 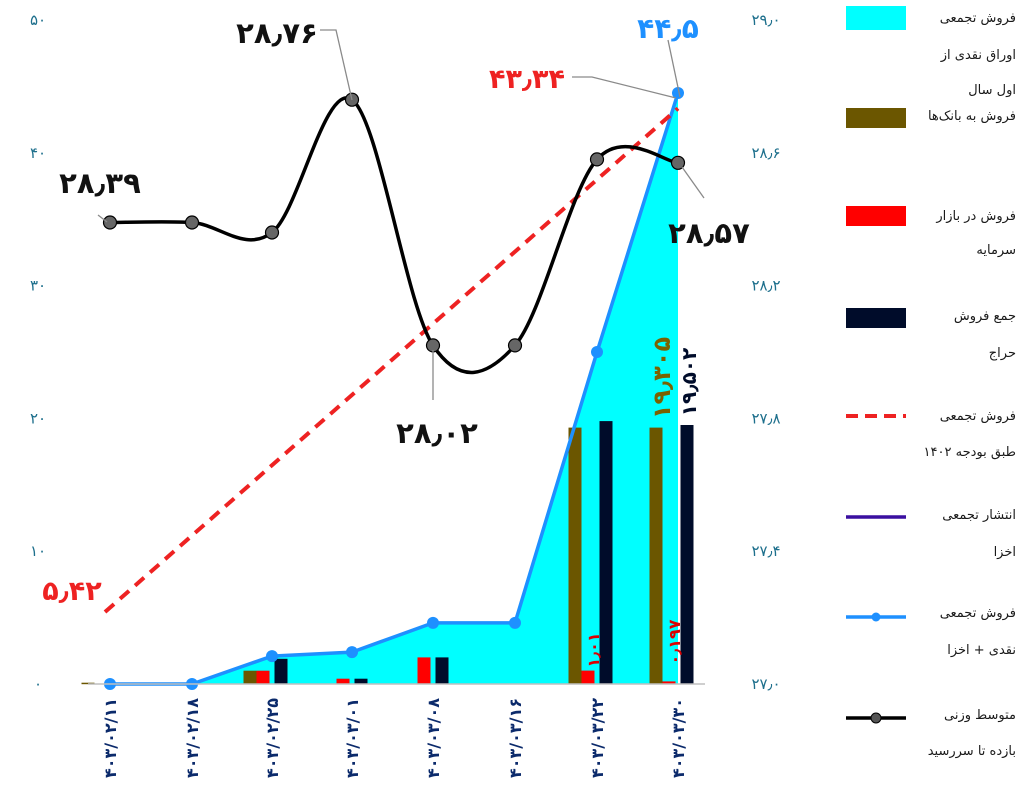 I want to click on legend-text-budget-2: طبق بودجه ۱۴۰۲, so click(x=970, y=452).